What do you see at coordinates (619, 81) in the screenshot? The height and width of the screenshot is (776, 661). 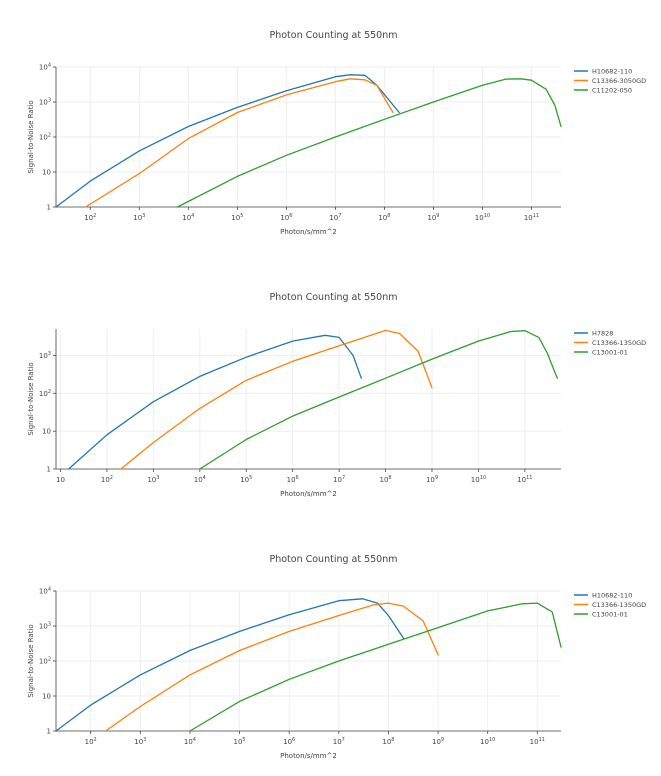 I see `legend-label: C13366-3050GD` at bounding box center [619, 81].